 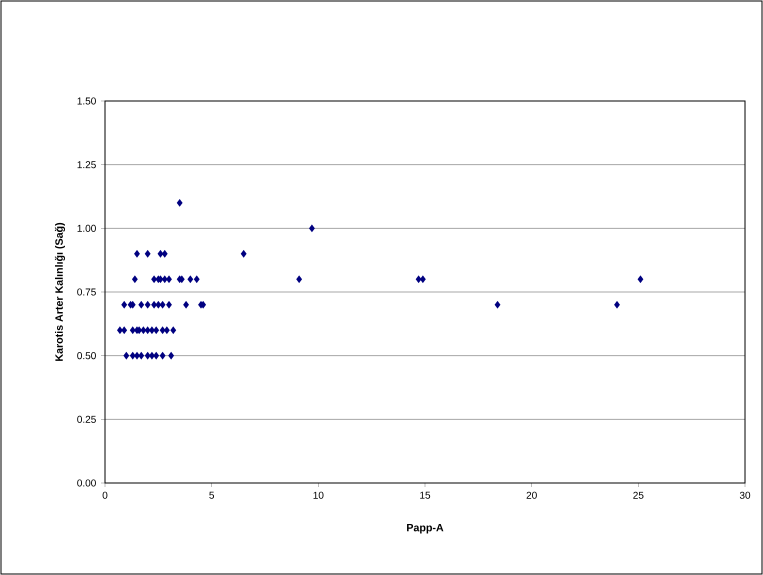 What do you see at coordinates (86, 356) in the screenshot?
I see `y-tick-label: 0.50` at bounding box center [86, 356].